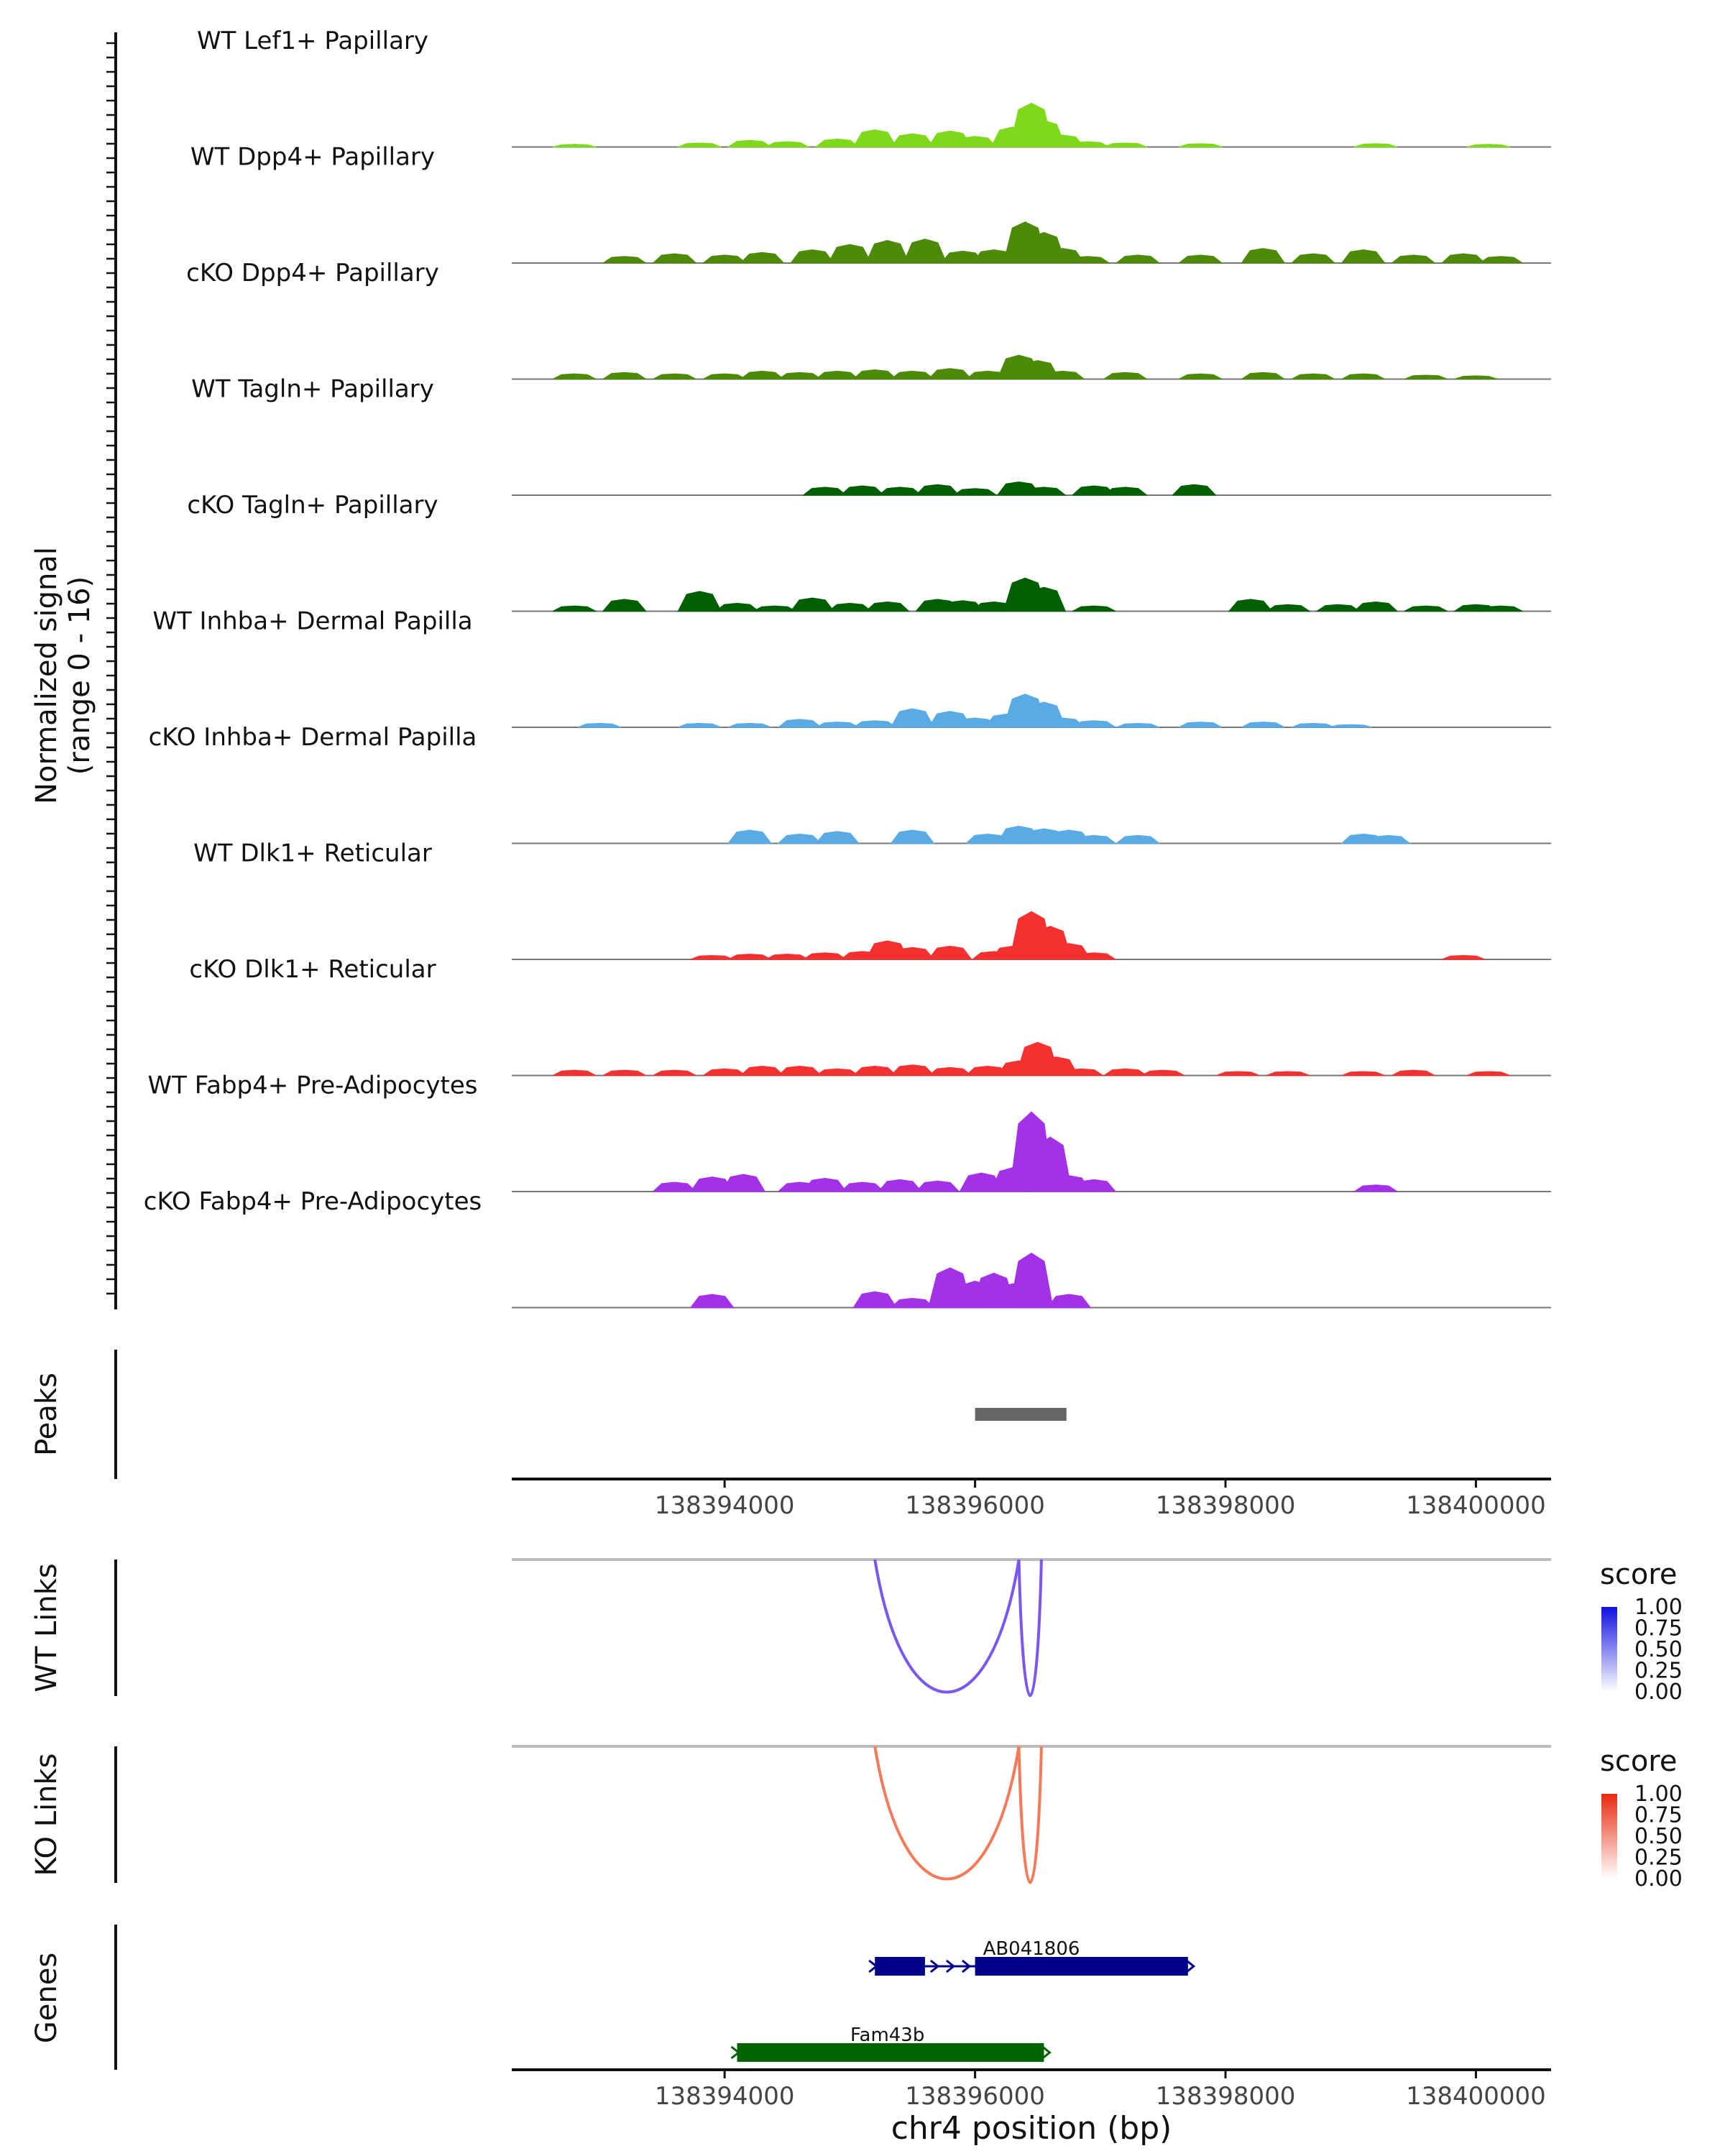  Describe the element at coordinates (46, 675) in the screenshot. I see `coverage-ylabel: Normalized signal` at that location.